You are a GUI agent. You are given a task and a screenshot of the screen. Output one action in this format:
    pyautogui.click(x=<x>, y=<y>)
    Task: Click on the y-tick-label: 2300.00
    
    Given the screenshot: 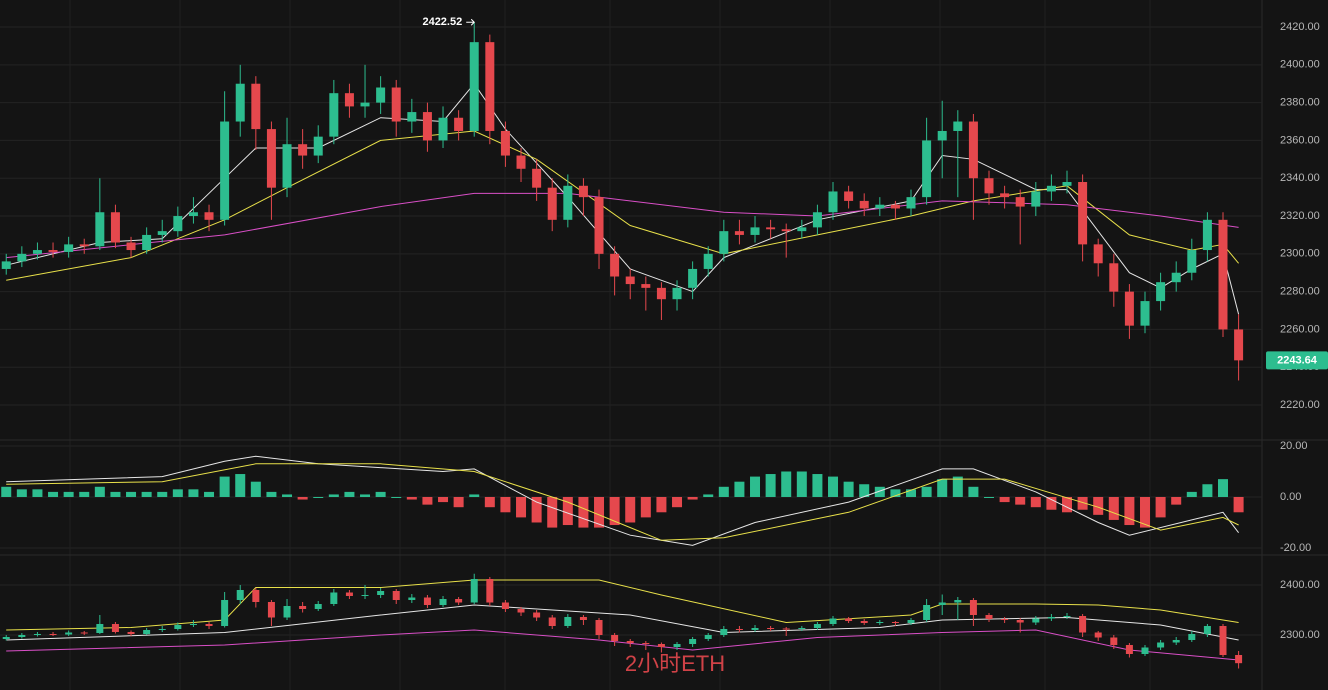 What is the action you would take?
    pyautogui.click(x=1300, y=254)
    